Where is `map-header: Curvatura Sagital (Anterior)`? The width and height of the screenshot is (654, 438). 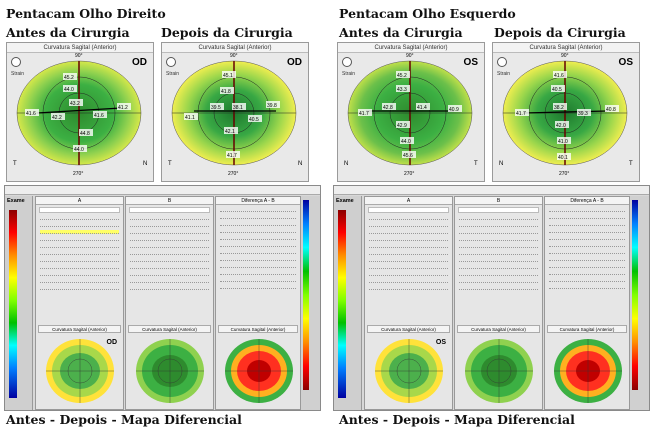
map-header: Curvatura Sagital (Anterior) is located at coordinates (566, 48).